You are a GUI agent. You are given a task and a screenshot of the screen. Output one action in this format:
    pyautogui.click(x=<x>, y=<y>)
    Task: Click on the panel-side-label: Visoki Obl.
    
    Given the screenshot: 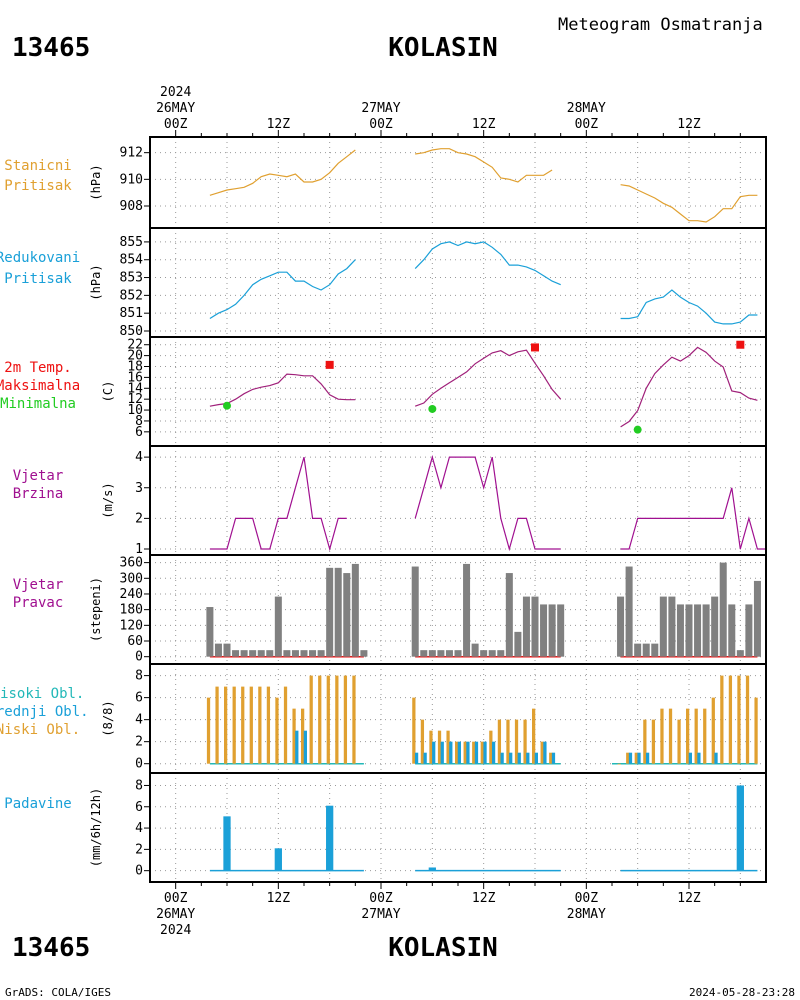 What is the action you would take?
    pyautogui.click(x=42, y=694)
    